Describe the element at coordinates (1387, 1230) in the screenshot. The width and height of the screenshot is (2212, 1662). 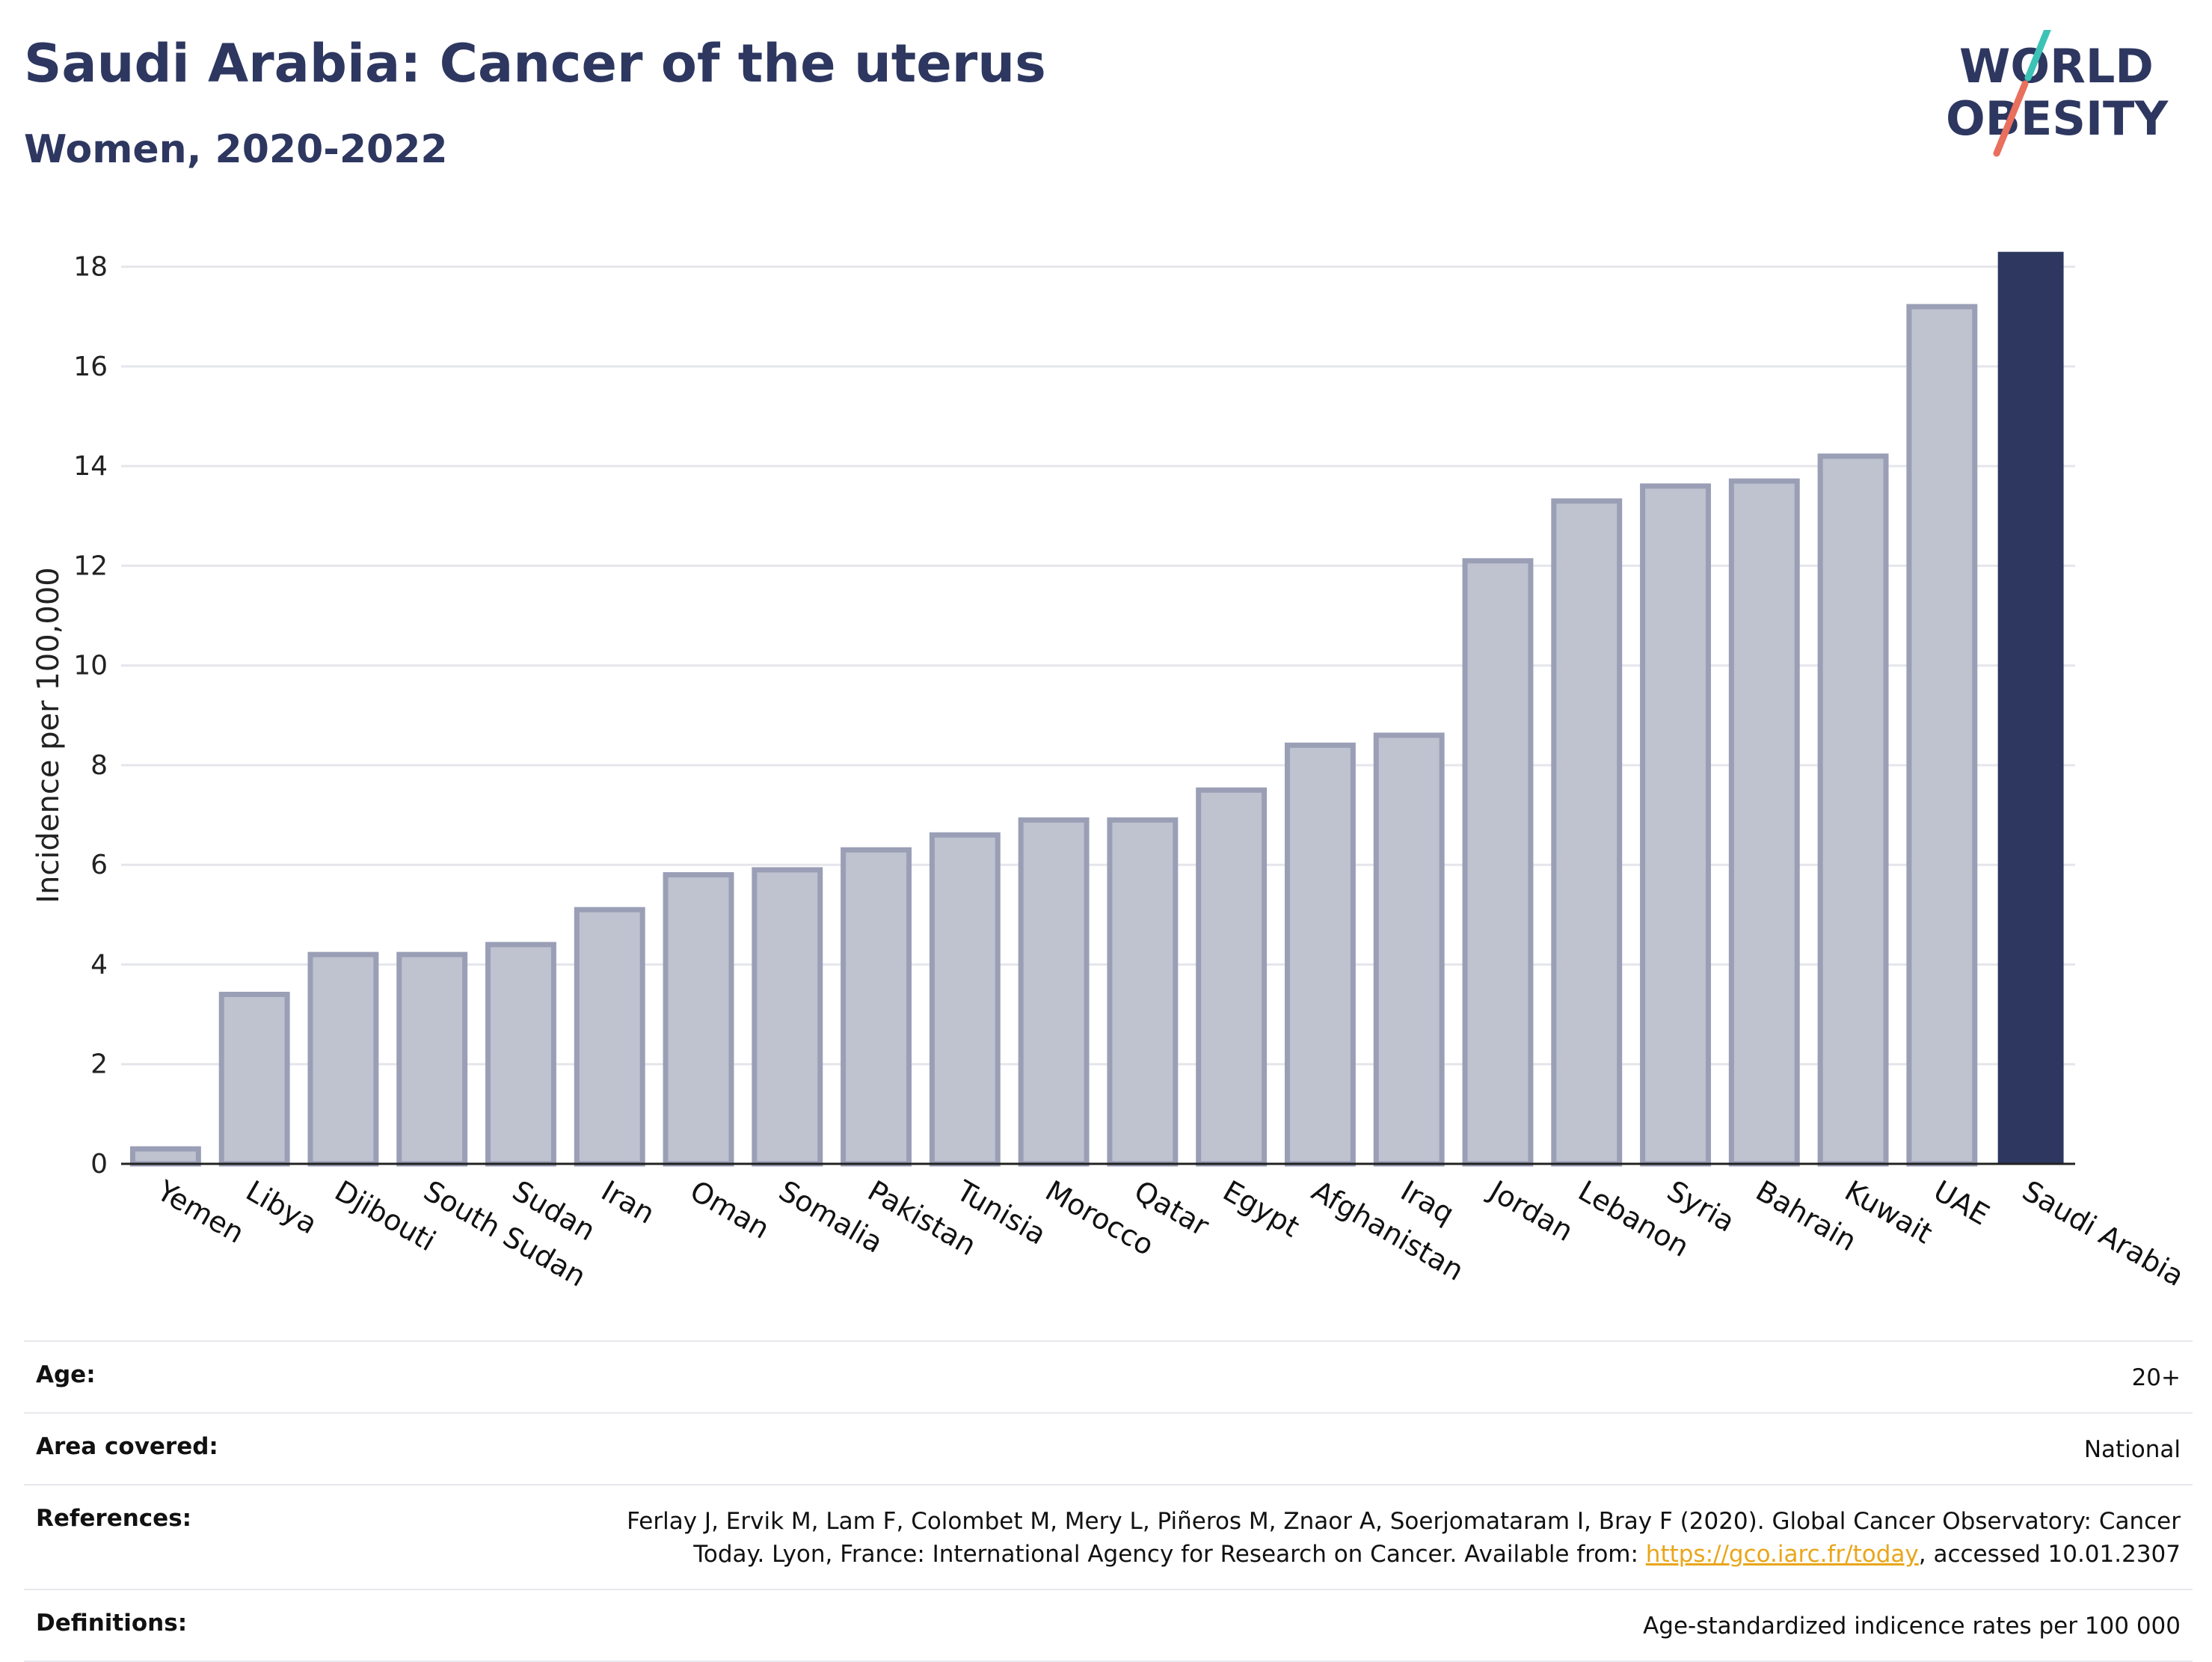
I see `x-tick-label: Afghanistan` at that location.